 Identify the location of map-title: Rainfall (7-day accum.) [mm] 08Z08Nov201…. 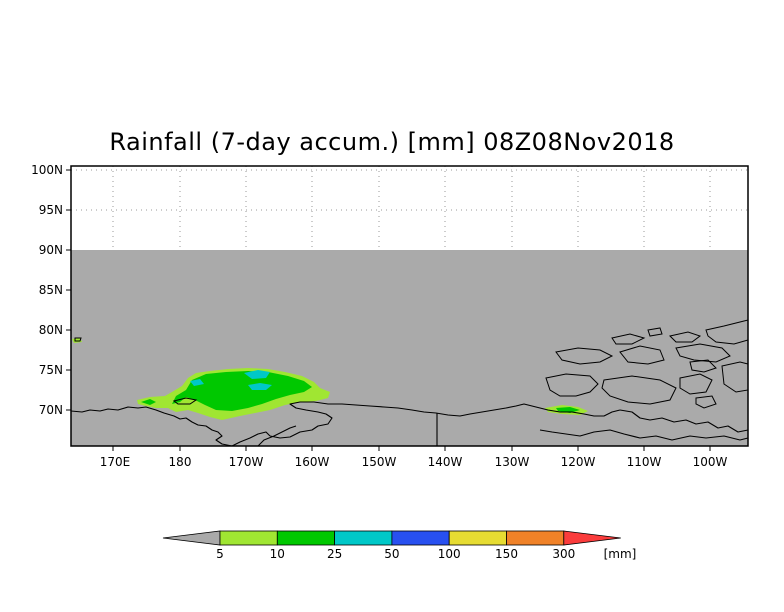
(392, 142).